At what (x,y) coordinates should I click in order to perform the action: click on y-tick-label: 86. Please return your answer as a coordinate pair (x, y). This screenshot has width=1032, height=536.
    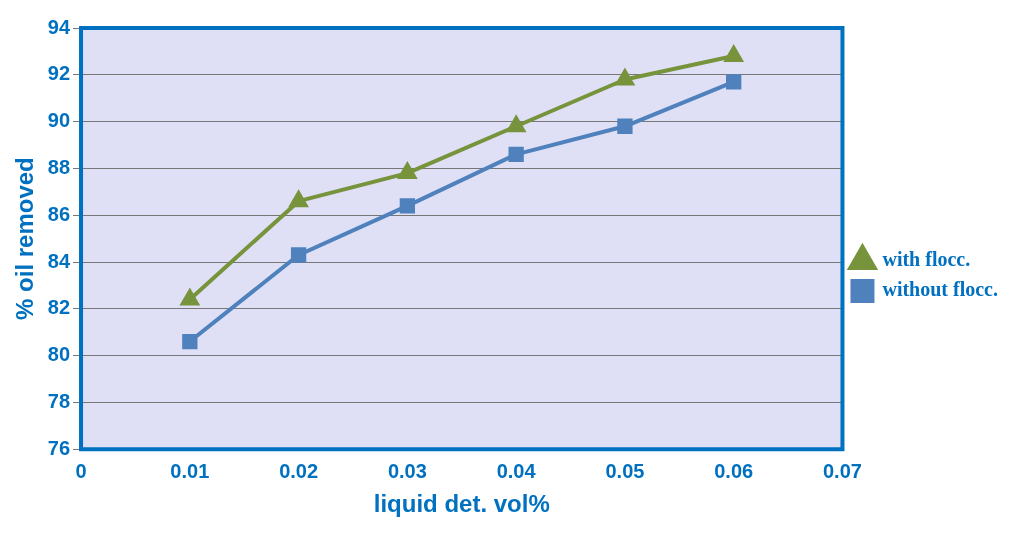
    Looking at the image, I should click on (59, 213).